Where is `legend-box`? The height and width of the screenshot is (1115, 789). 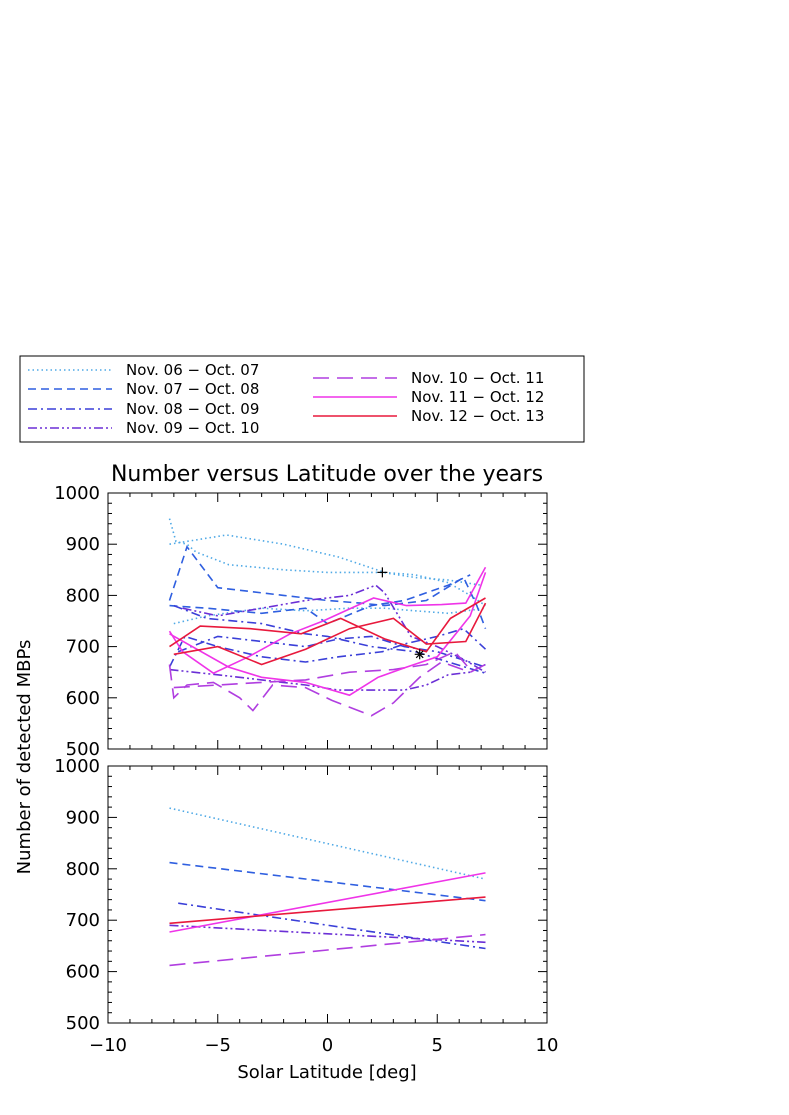
legend-box is located at coordinates (302, 399).